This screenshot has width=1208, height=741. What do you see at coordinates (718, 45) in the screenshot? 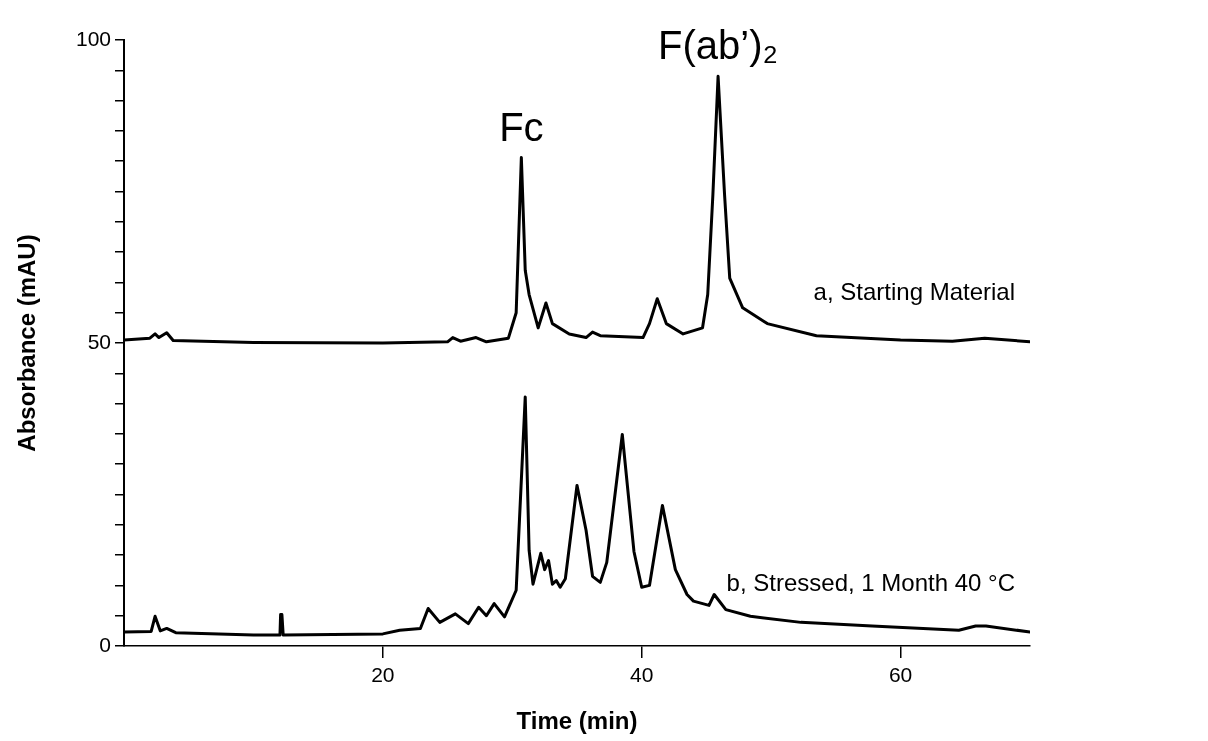
I see `annotation: F(ab’)₂` at bounding box center [718, 45].